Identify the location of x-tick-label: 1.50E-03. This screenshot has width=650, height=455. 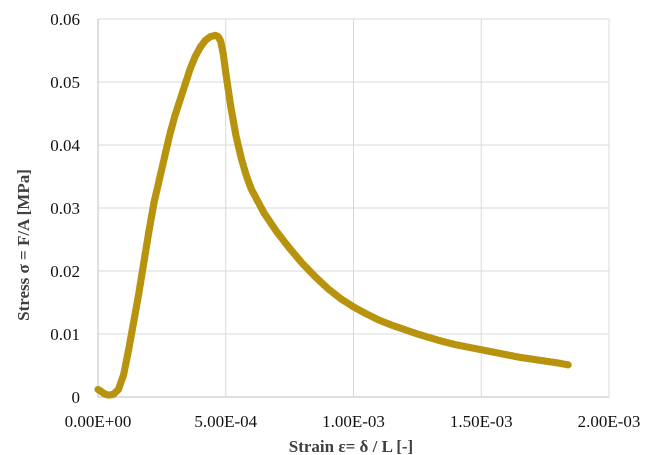
(481, 421).